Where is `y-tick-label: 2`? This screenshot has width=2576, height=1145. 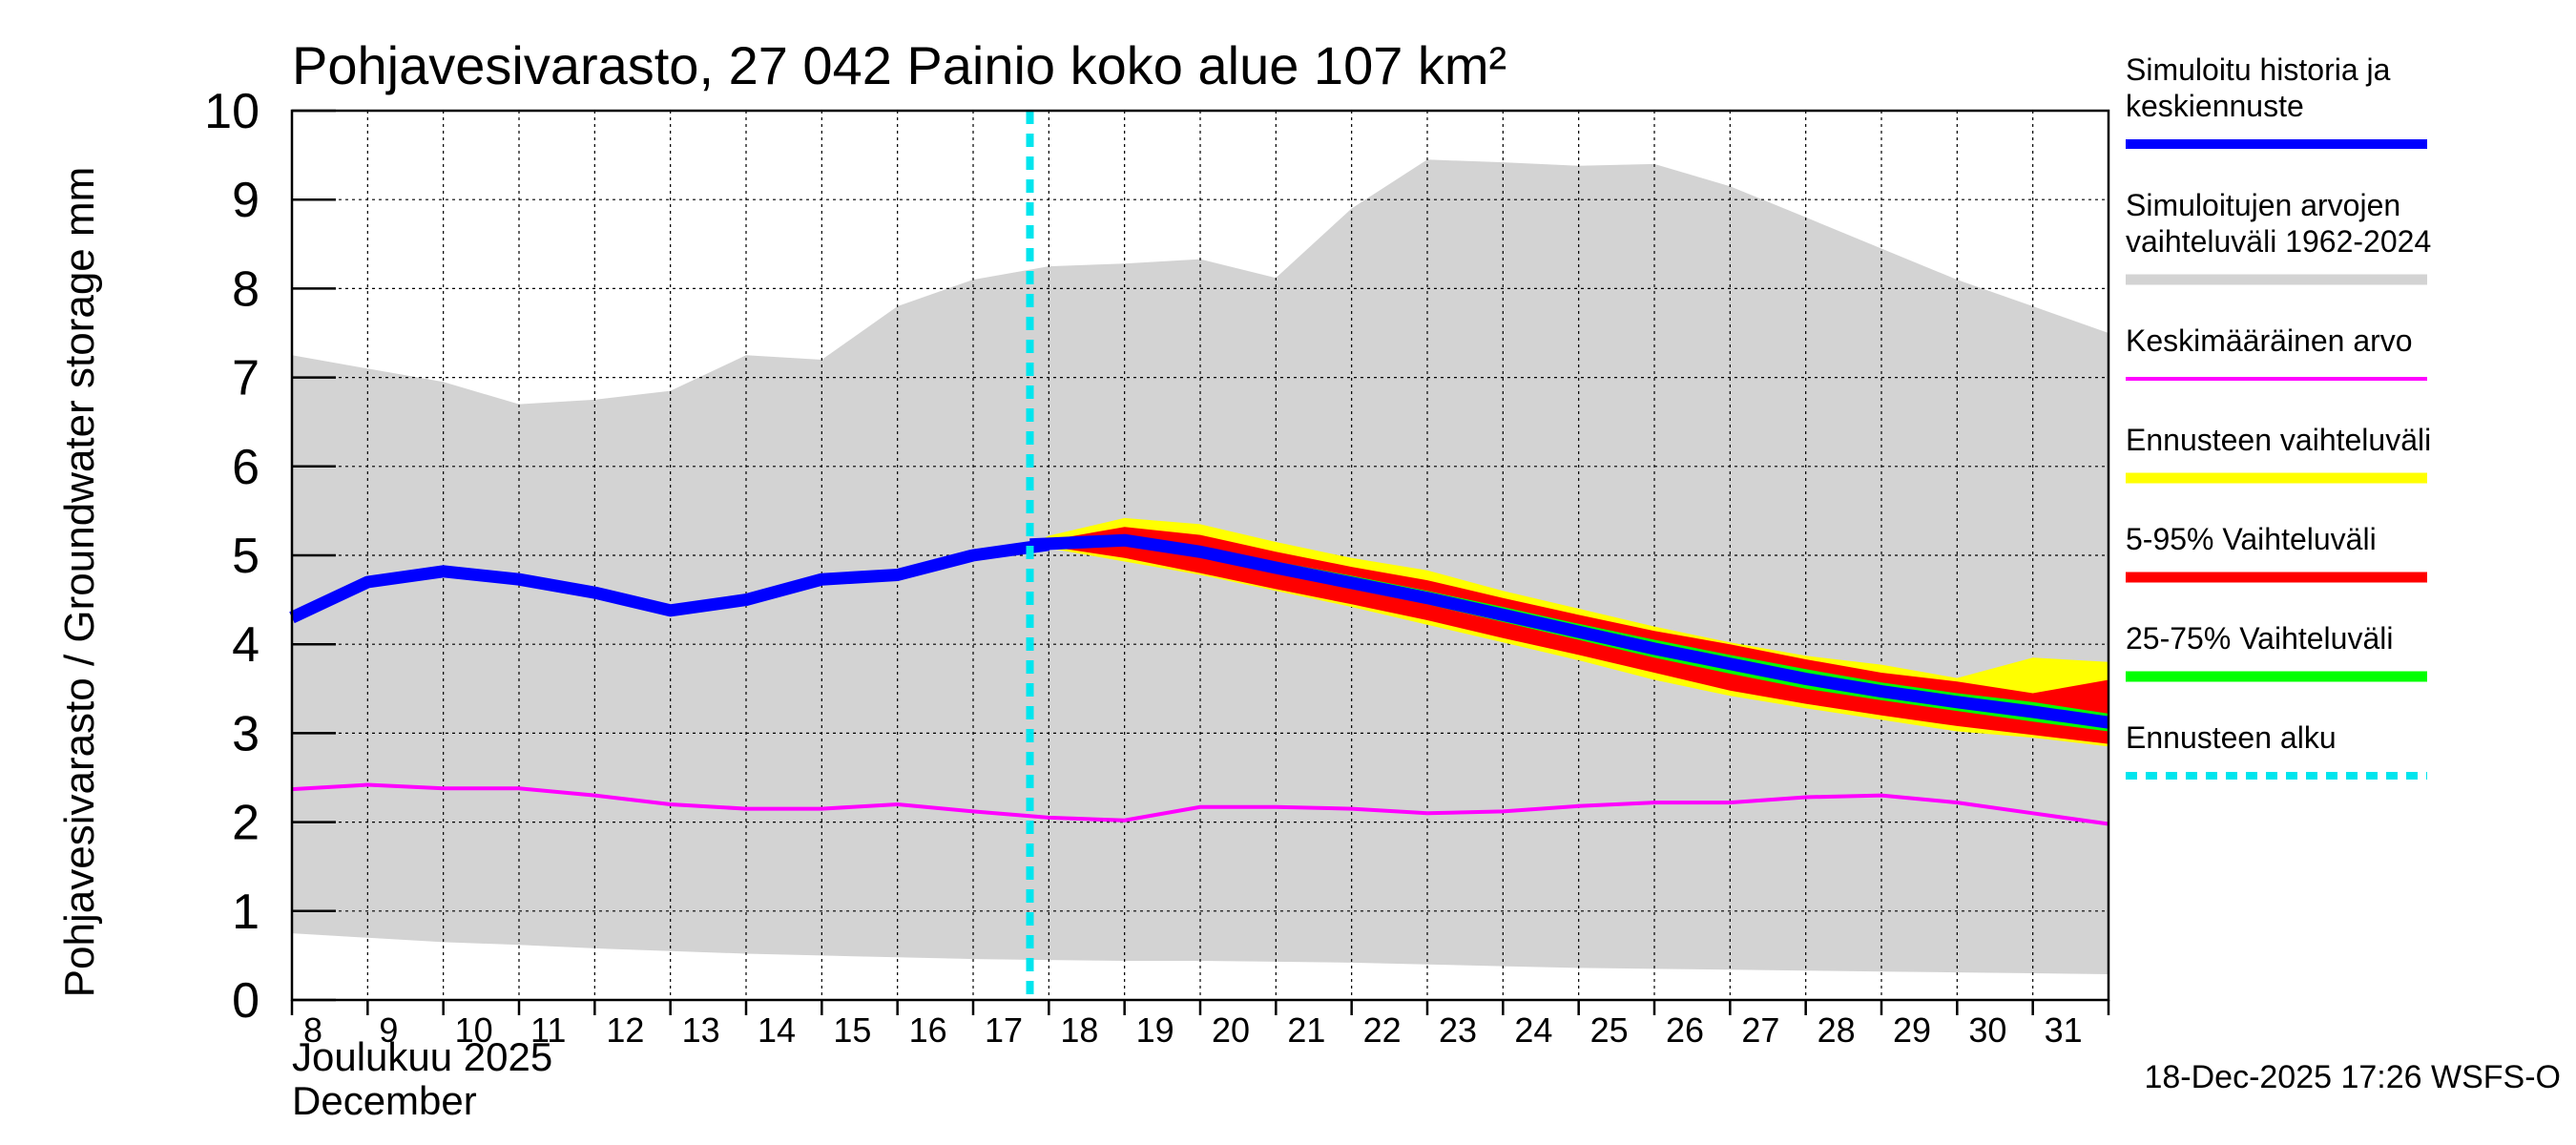
y-tick-label: 2 is located at coordinates (246, 823).